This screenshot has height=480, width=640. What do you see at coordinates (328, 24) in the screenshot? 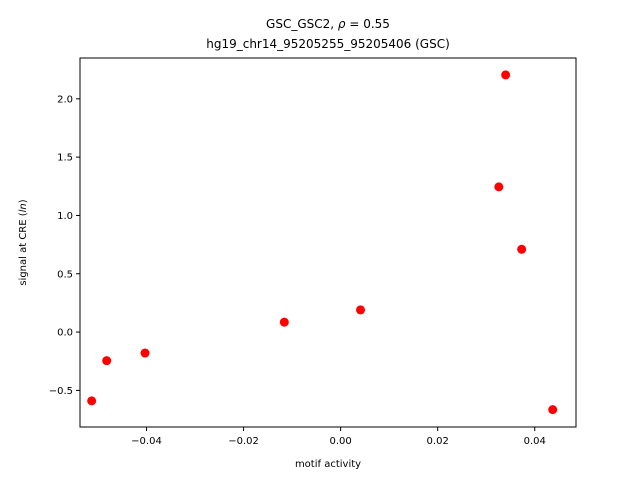
I see `chart-title-line1: GSC_GSC2, ρ = 0.55` at bounding box center [328, 24].